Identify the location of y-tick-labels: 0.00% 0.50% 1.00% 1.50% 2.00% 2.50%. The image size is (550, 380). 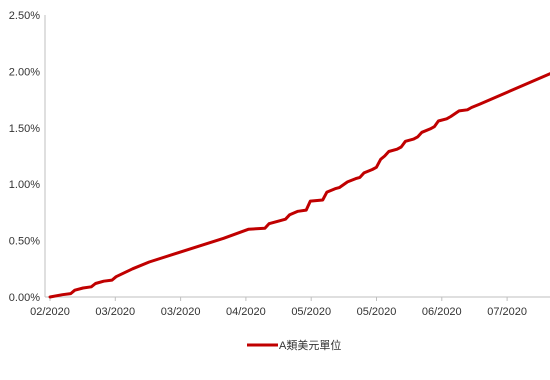
(24, 157).